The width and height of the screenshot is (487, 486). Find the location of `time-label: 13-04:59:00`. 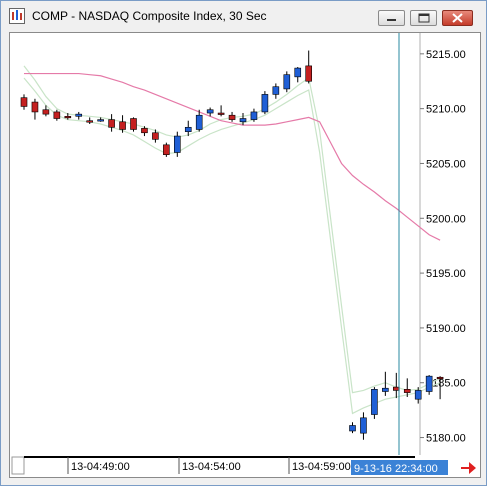

time-label: 13-04:59:00 is located at coordinates (321, 467).